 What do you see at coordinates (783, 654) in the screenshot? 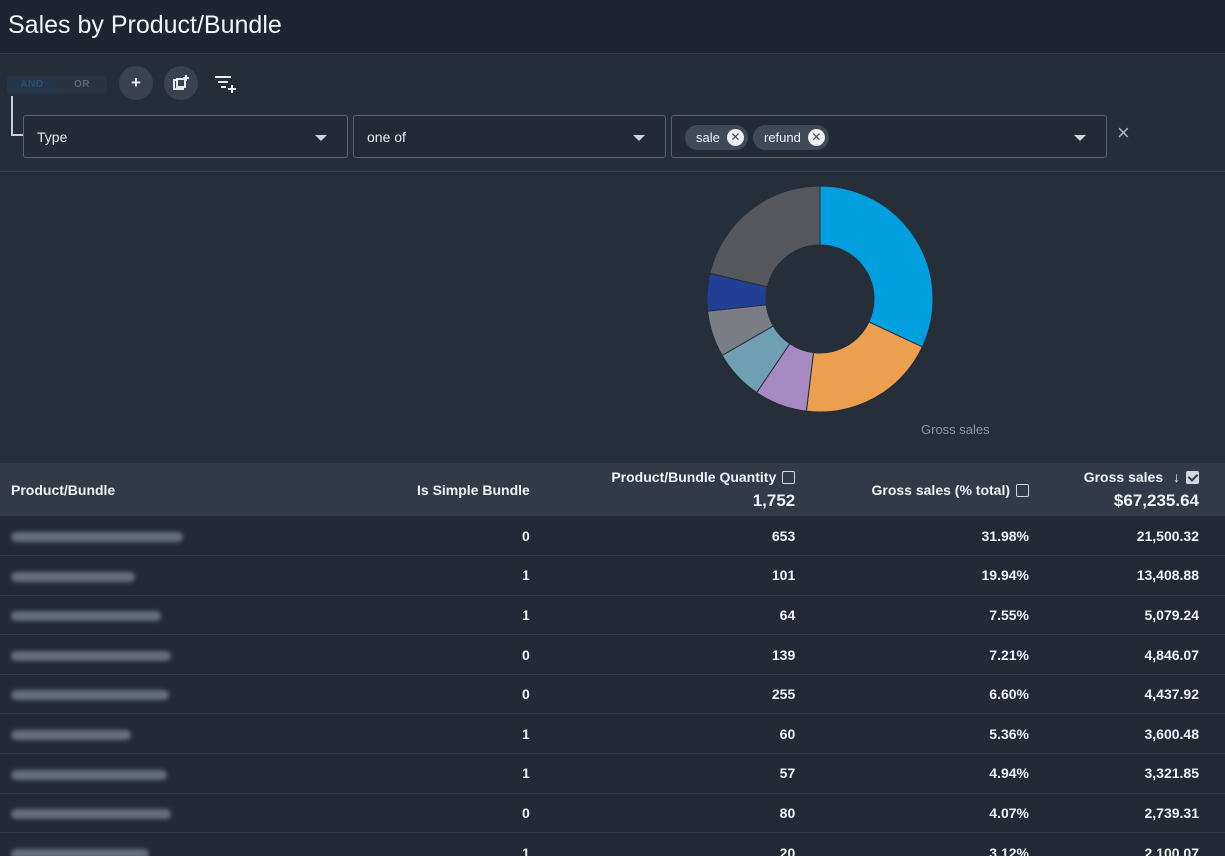
I see `quantity-cell: 139` at bounding box center [783, 654].